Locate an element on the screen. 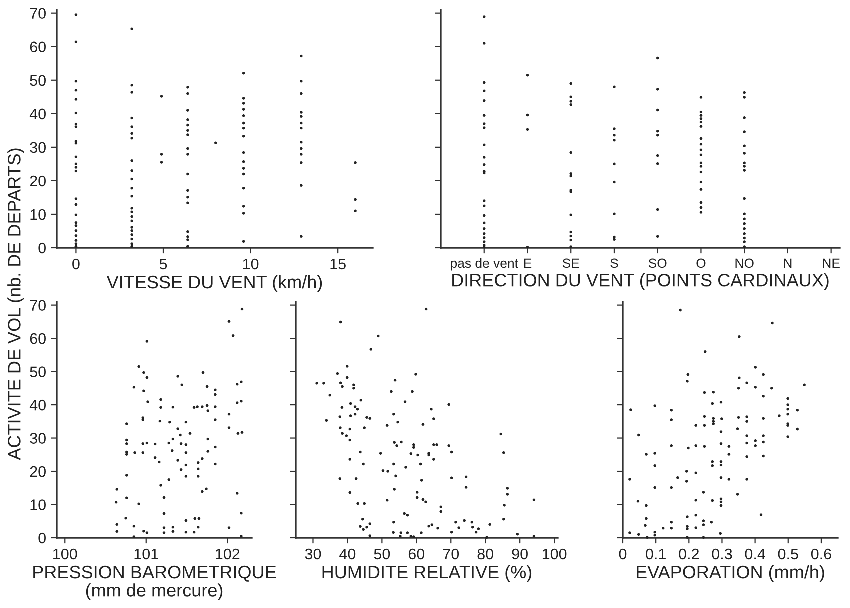 Image resolution: width=850 pixels, height=608 pixels. x-tick-label: 80 is located at coordinates (486, 554).